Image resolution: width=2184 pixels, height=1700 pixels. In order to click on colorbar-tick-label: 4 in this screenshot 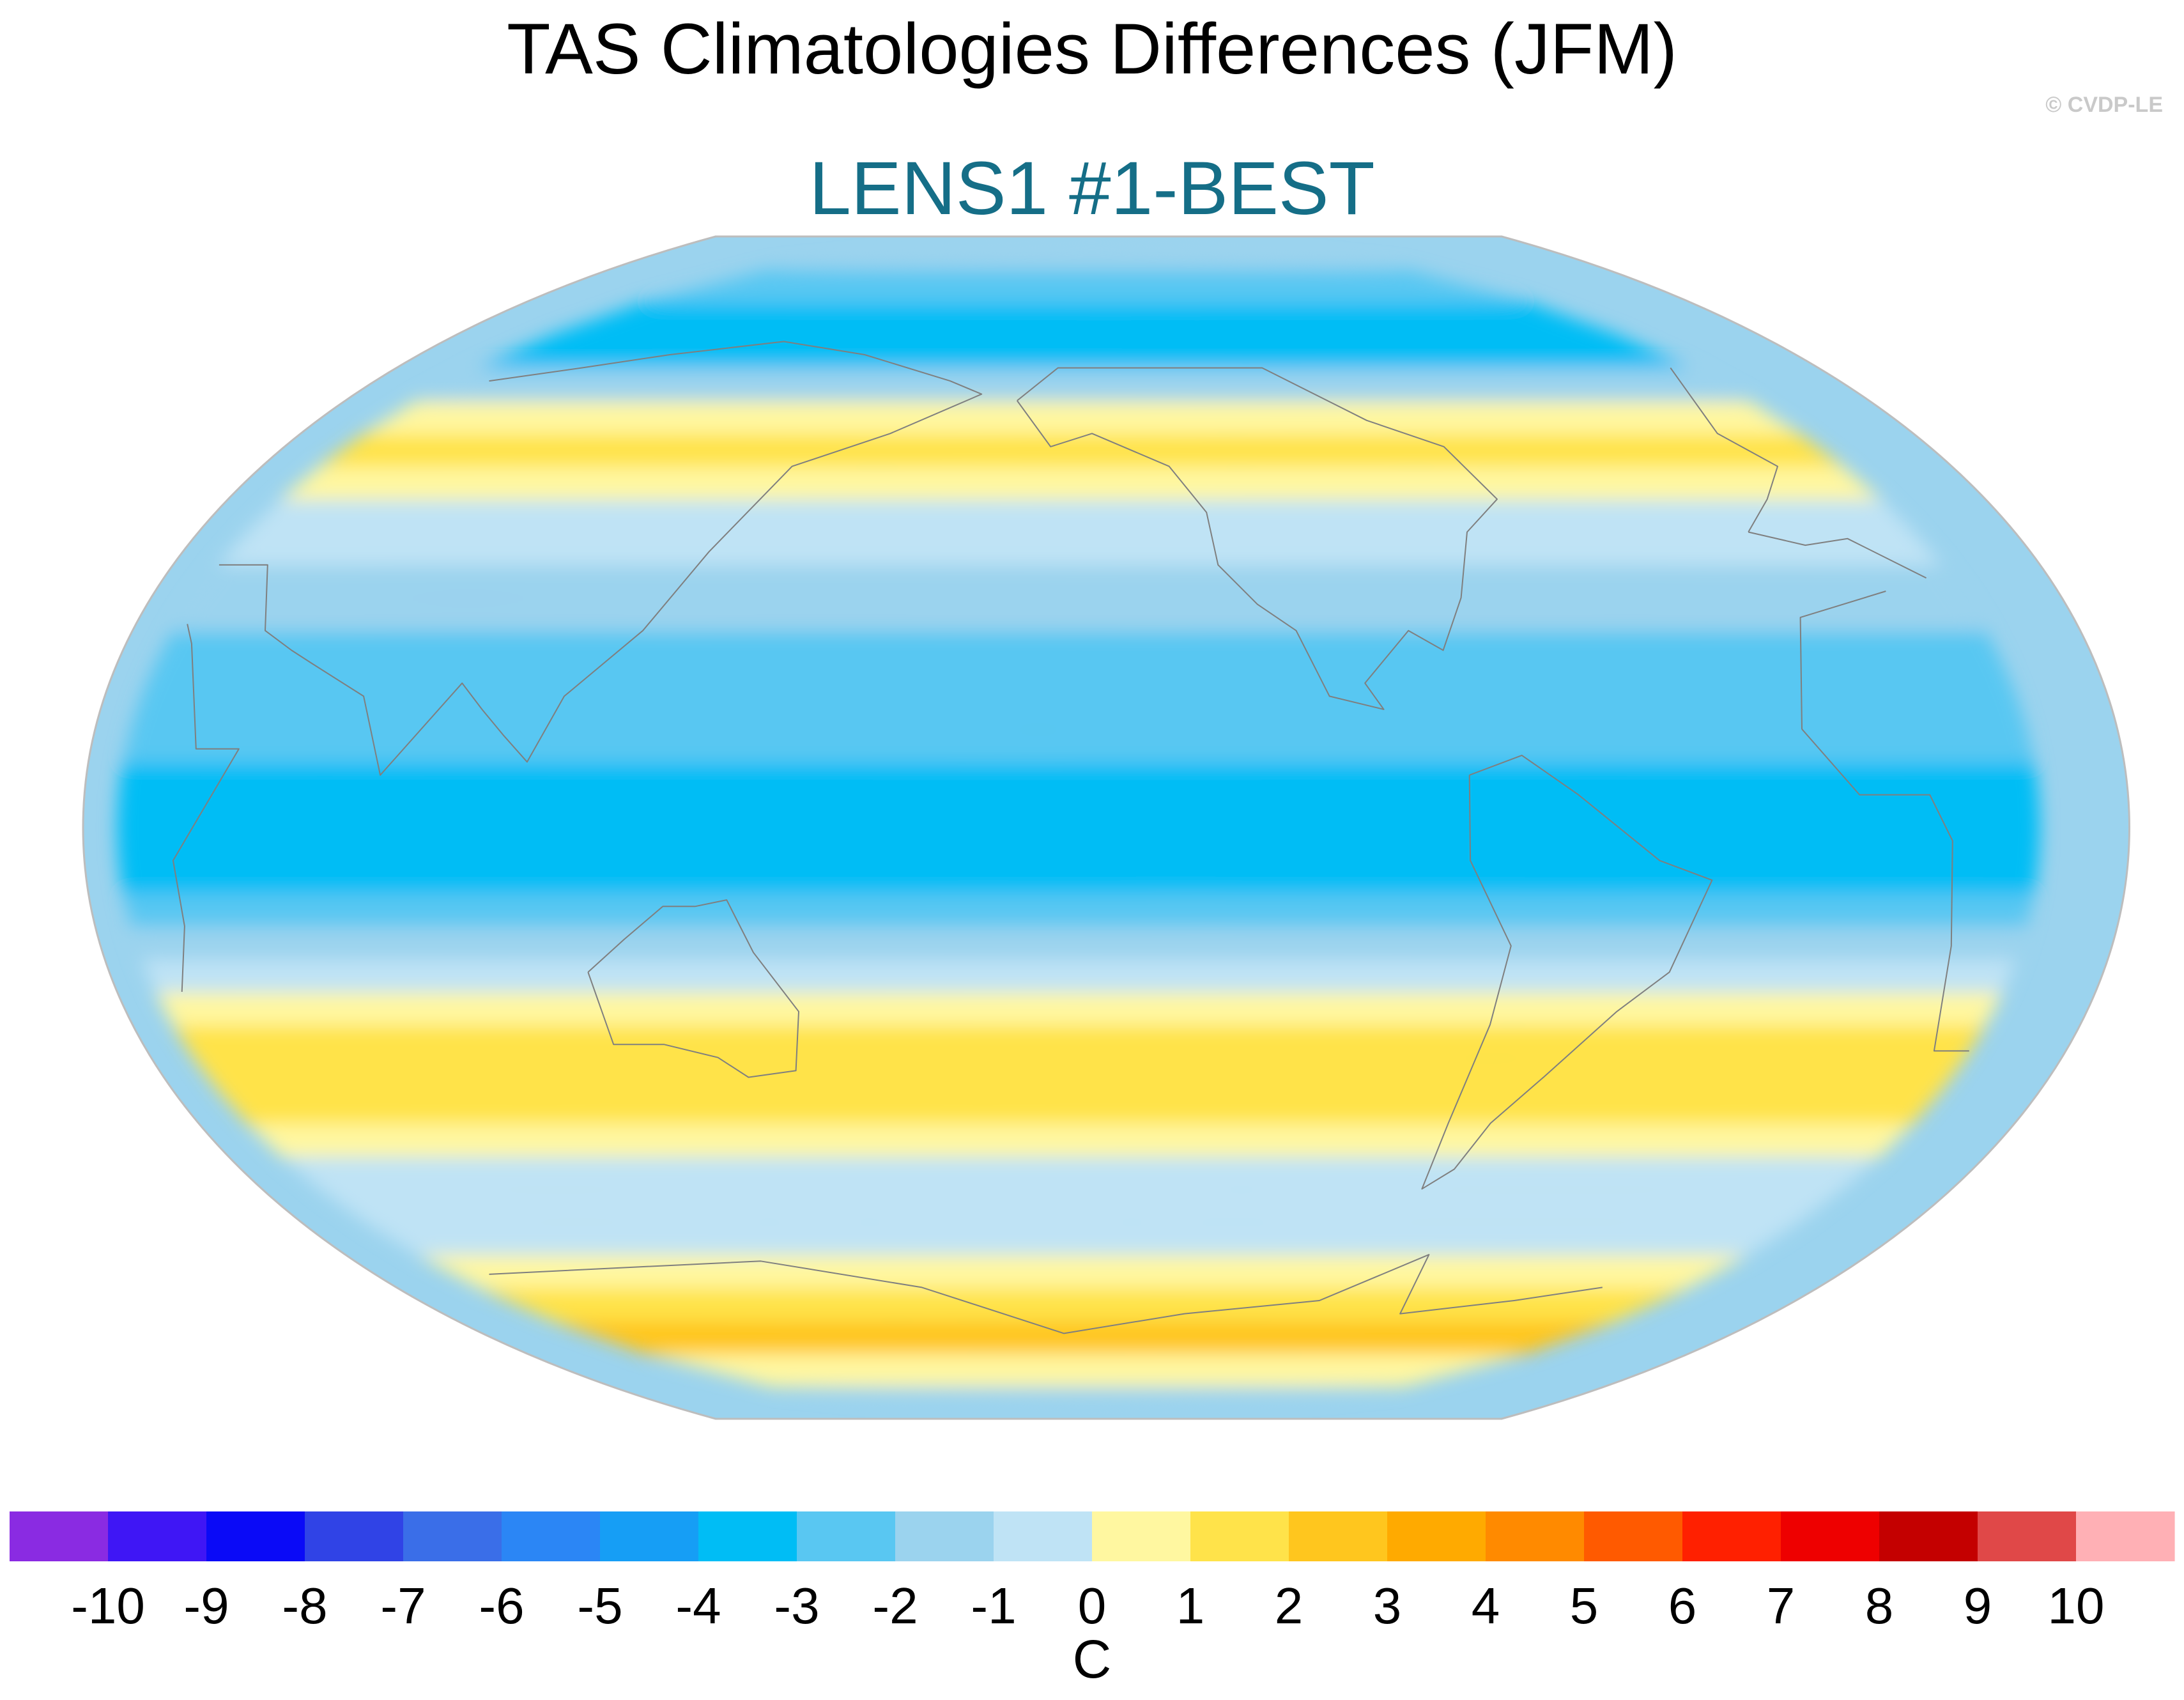, I will do `click(1486, 1605)`.